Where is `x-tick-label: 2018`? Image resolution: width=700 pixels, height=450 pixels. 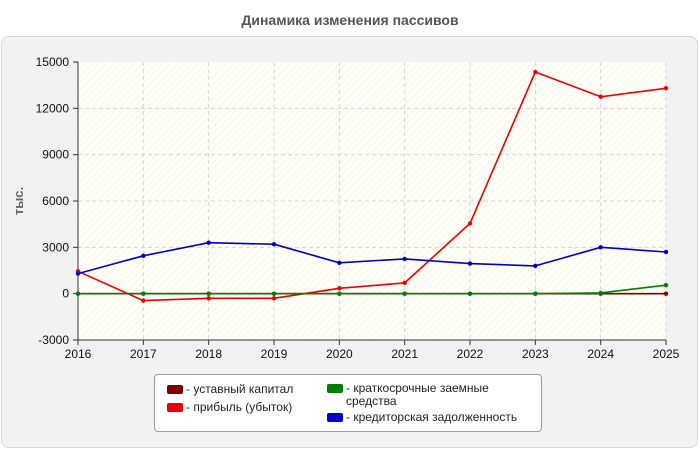 x-tick-label: 2018 is located at coordinates (208, 354).